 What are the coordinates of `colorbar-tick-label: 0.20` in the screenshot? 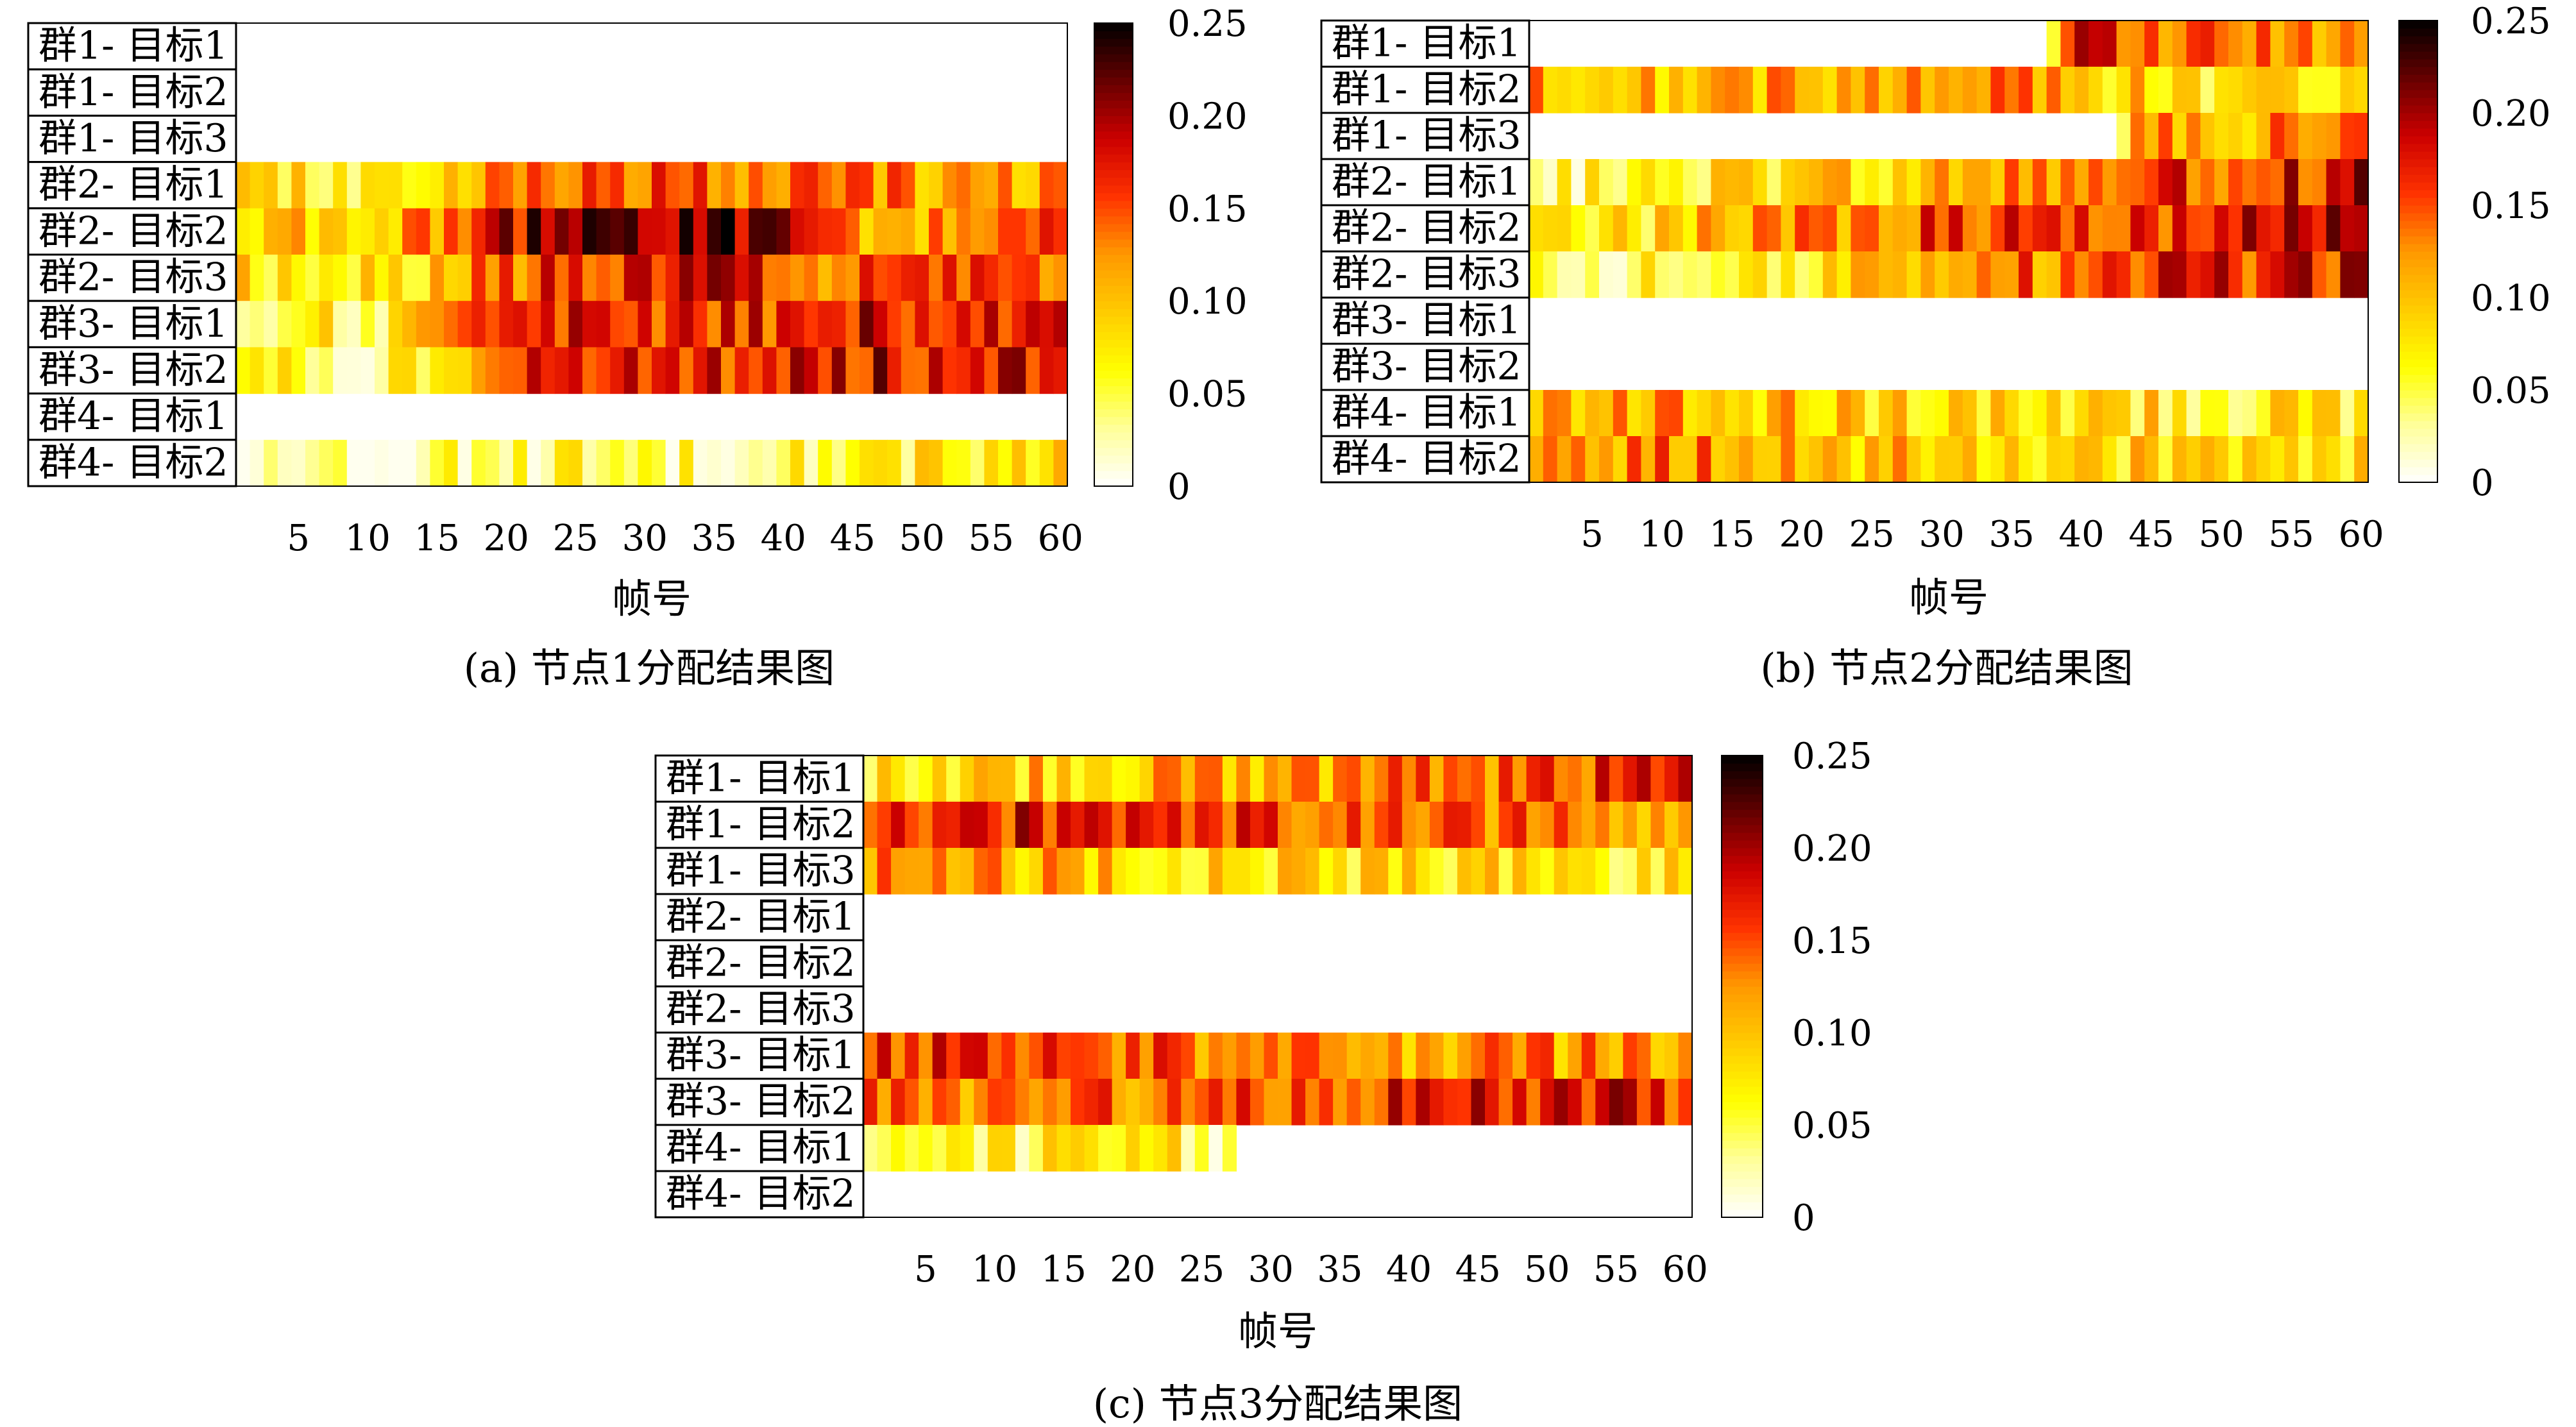 It's located at (2511, 114).